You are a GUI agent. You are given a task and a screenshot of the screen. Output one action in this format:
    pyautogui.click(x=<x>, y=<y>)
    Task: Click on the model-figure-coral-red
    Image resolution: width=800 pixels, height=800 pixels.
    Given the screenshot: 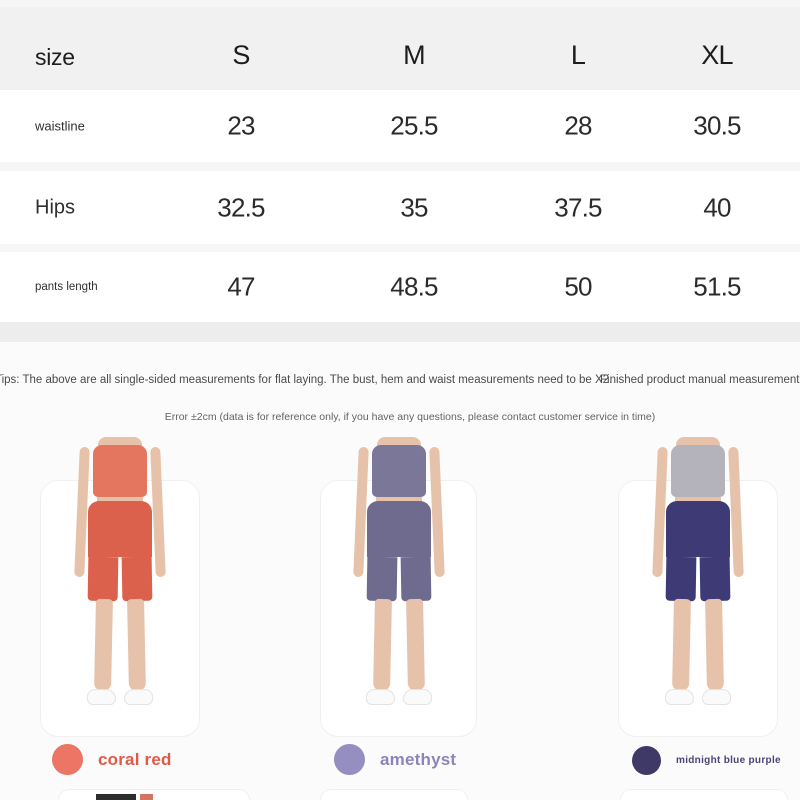 What is the action you would take?
    pyautogui.click(x=120, y=577)
    